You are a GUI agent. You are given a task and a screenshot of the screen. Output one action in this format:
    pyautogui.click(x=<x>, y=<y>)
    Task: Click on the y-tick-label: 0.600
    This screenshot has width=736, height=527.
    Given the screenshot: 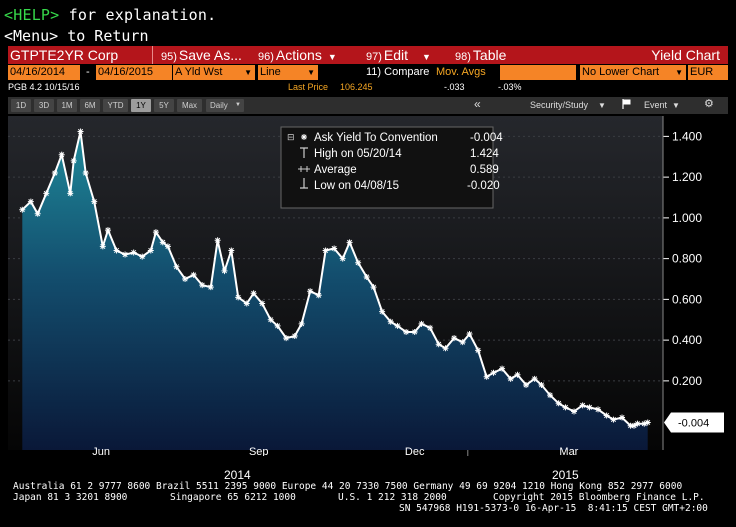 What is the action you would take?
    pyautogui.click(x=687, y=299)
    